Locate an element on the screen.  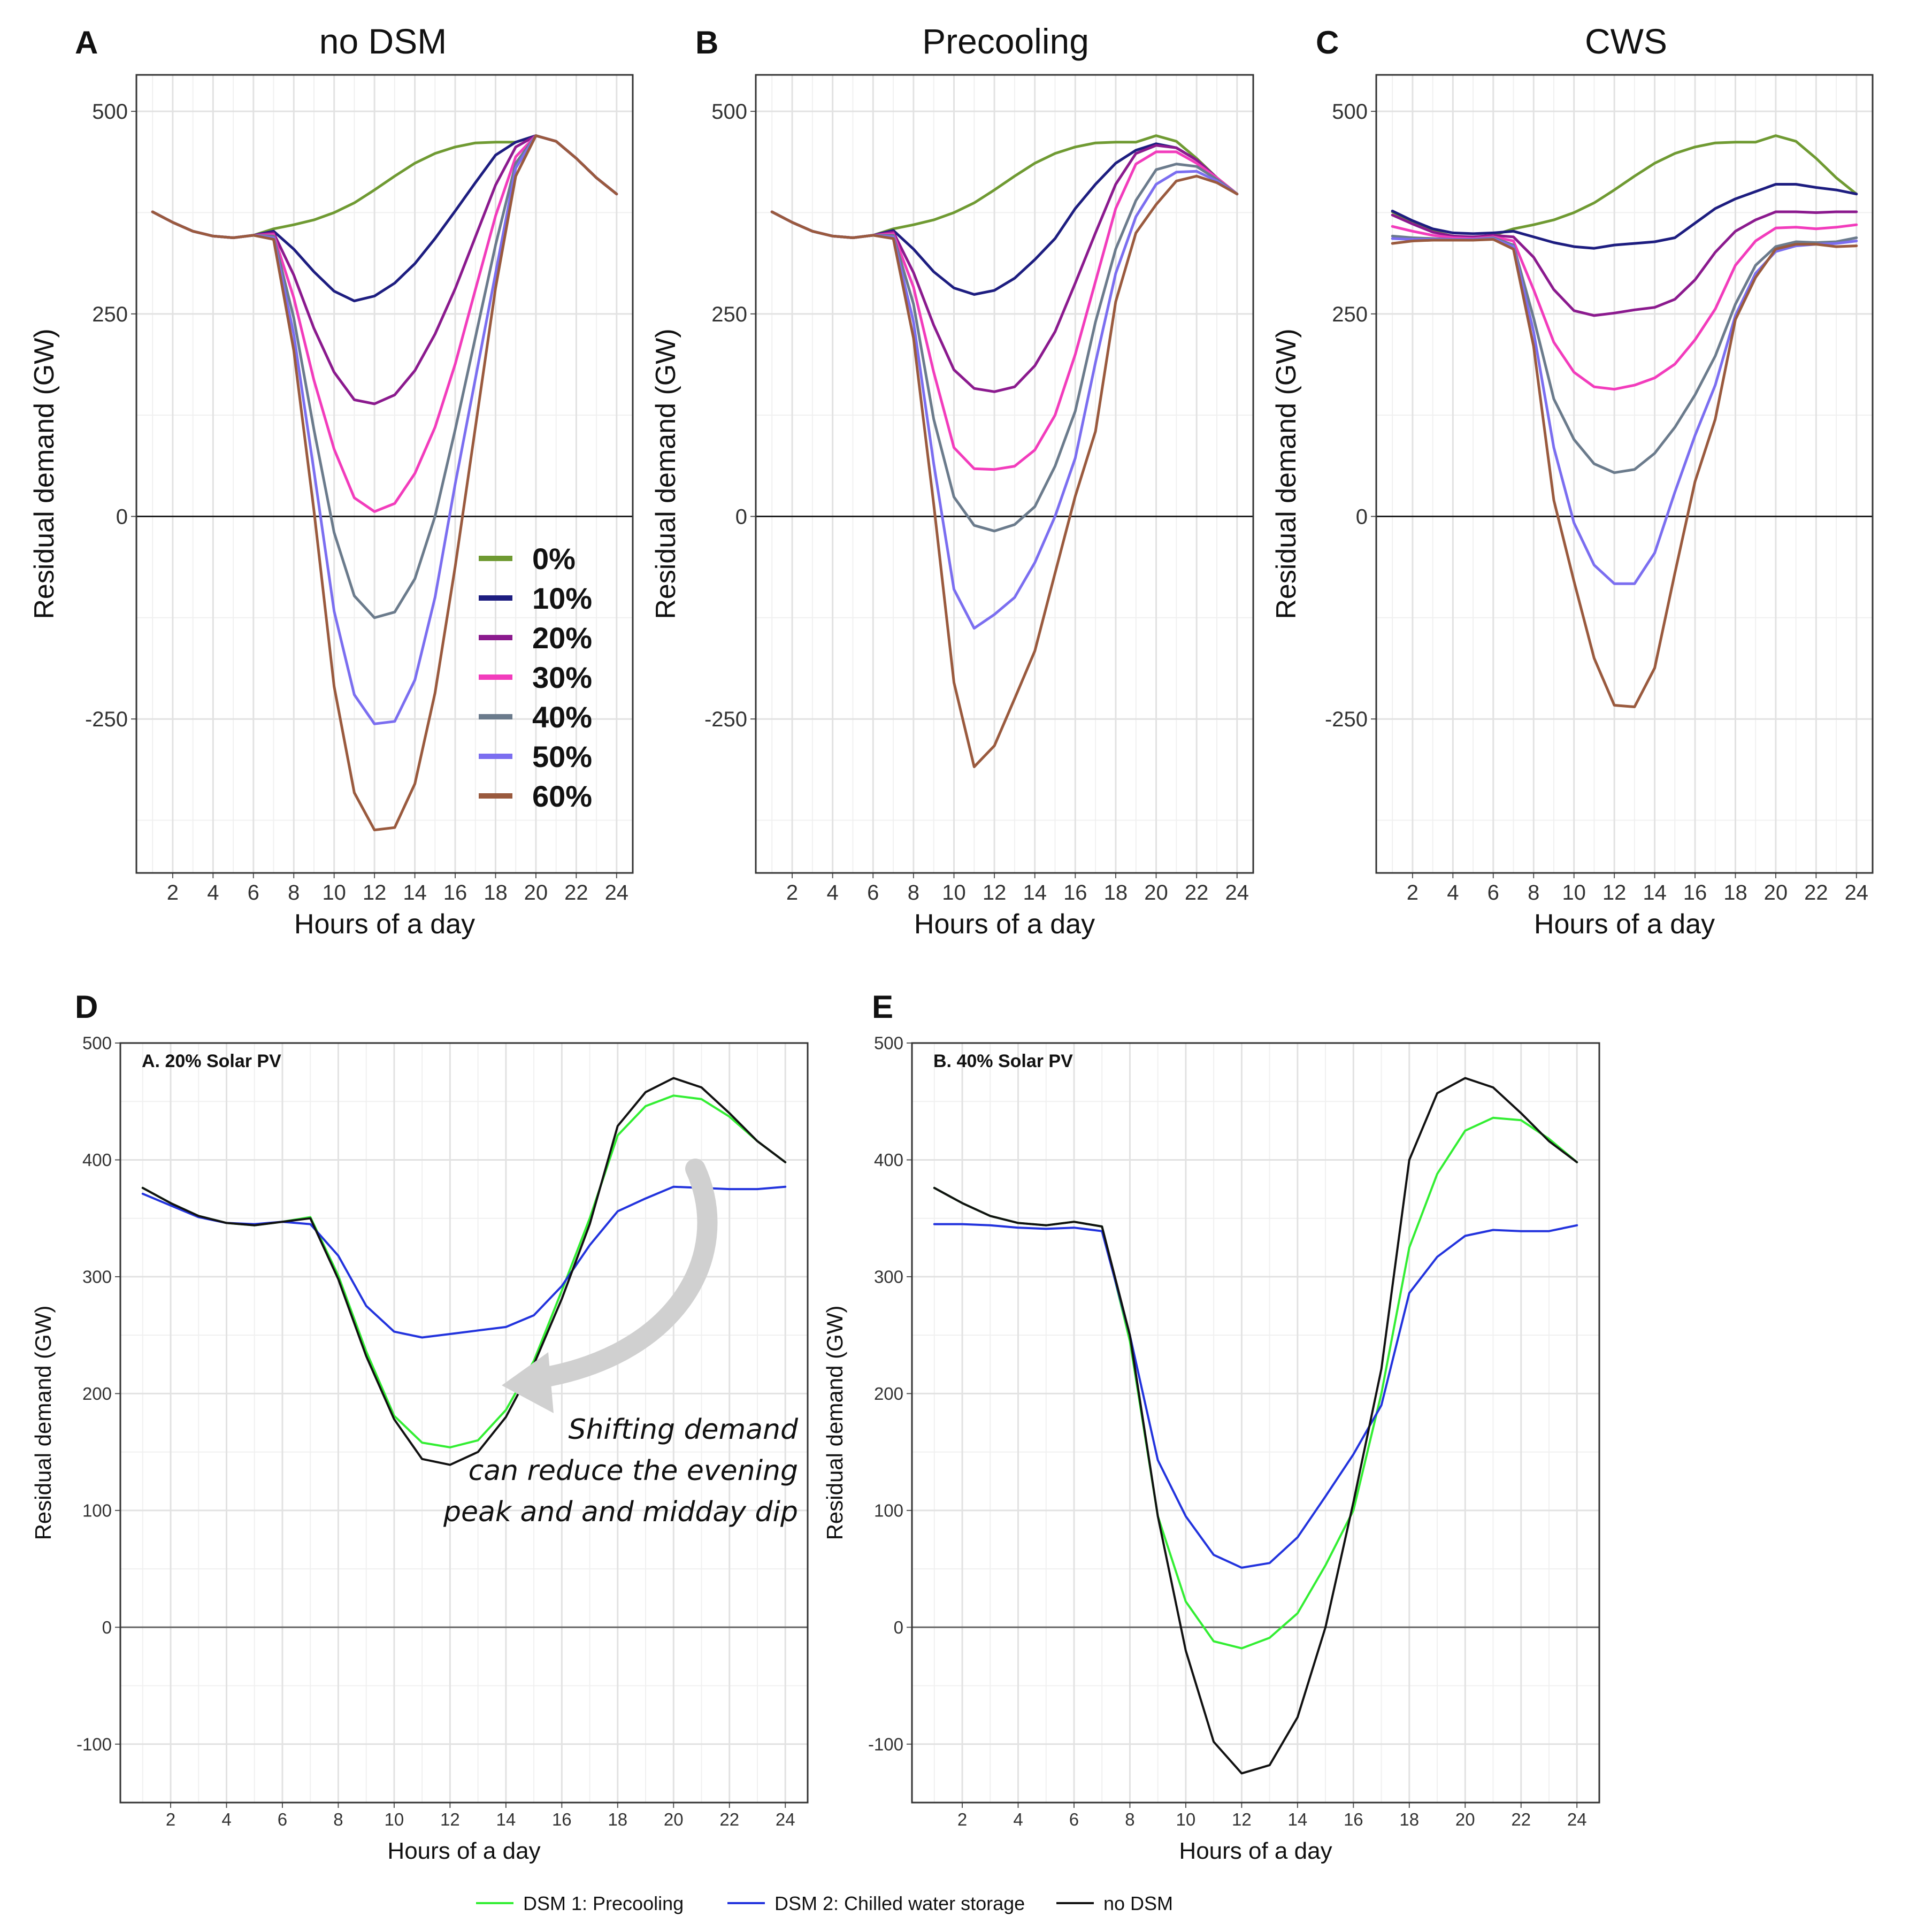
series-line-20- is located at coordinates (384, 269).